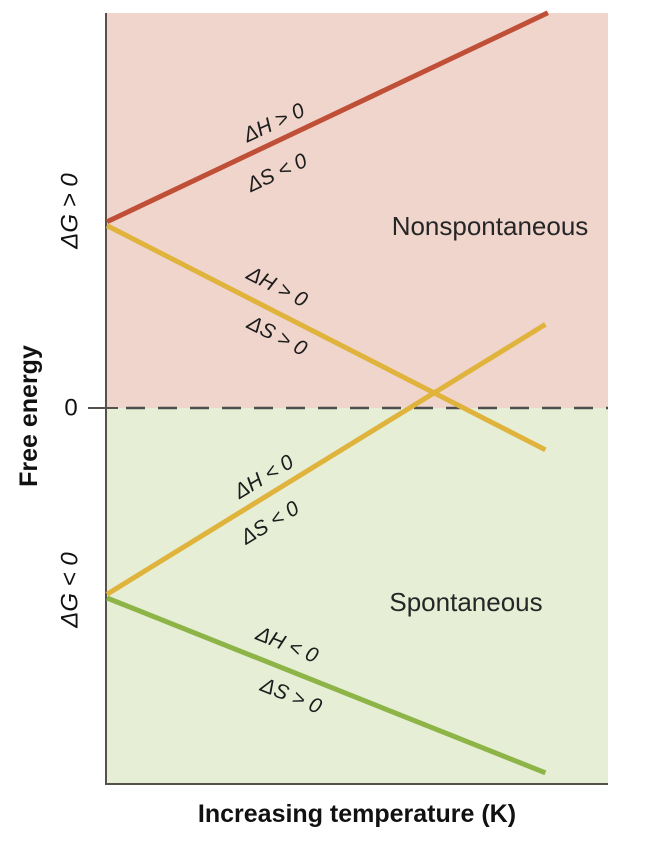 The height and width of the screenshot is (850, 650). I want to click on region-label-nonspontaneous: Nonspontaneous, so click(490, 226).